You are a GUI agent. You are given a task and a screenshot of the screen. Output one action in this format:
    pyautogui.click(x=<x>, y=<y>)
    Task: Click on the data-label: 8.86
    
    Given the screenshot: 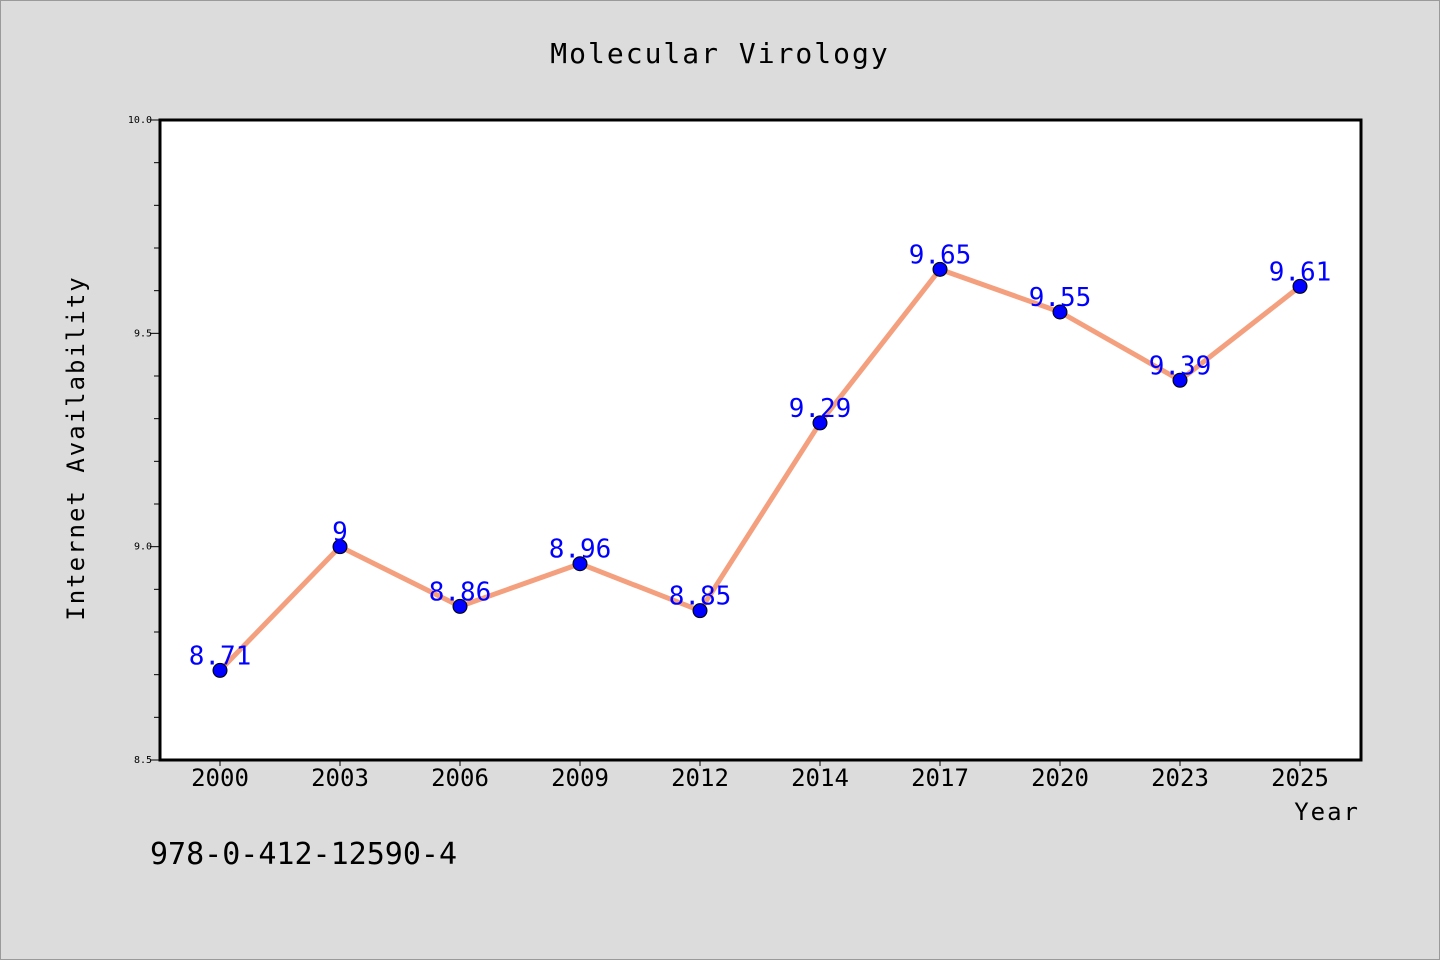 What is the action you would take?
    pyautogui.click(x=460, y=592)
    